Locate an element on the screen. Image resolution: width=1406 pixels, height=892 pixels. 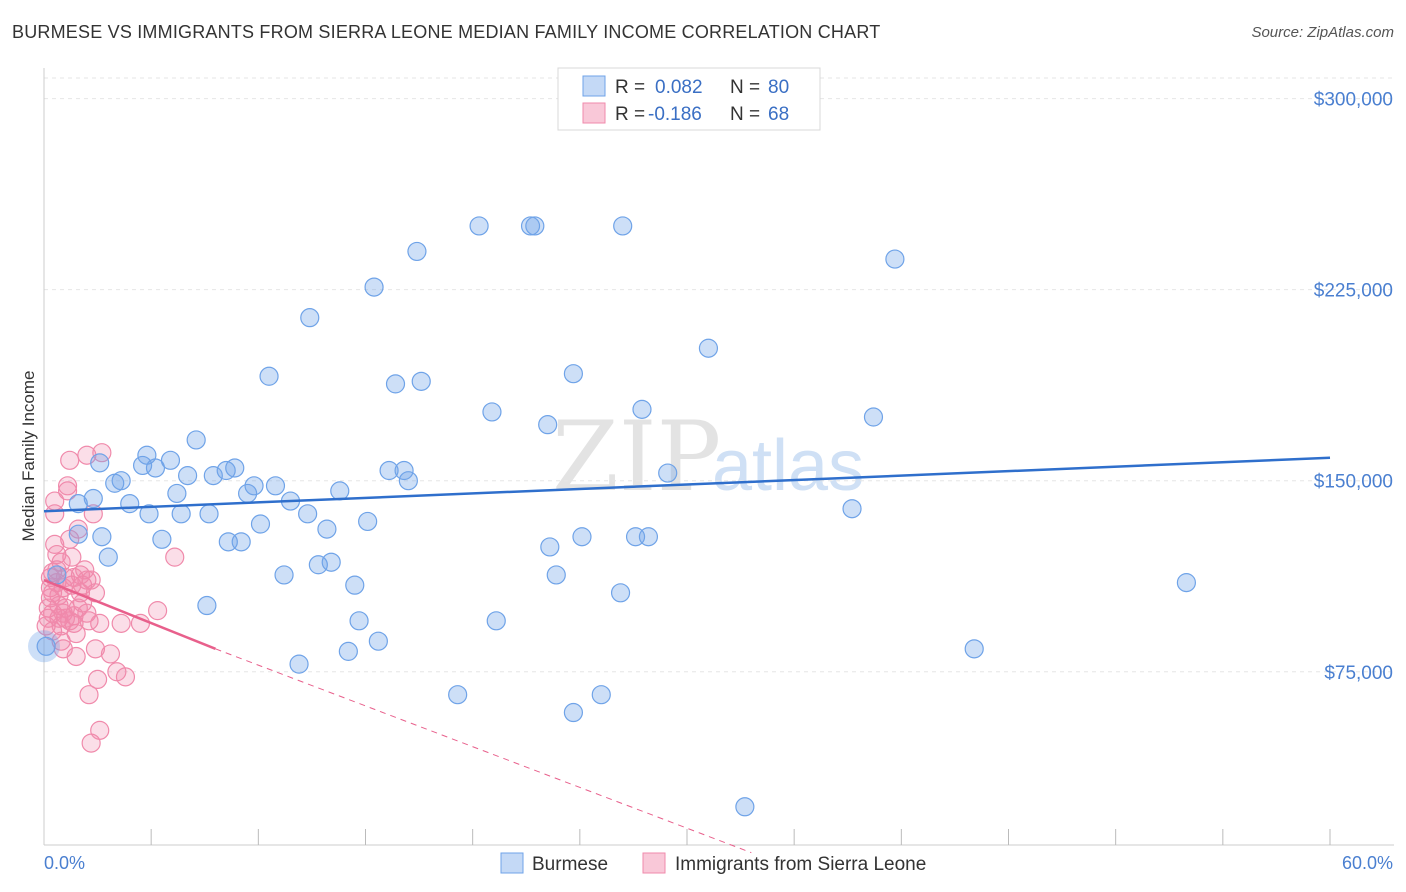
burmese-r-label: R = is located at coordinates (630, 87).